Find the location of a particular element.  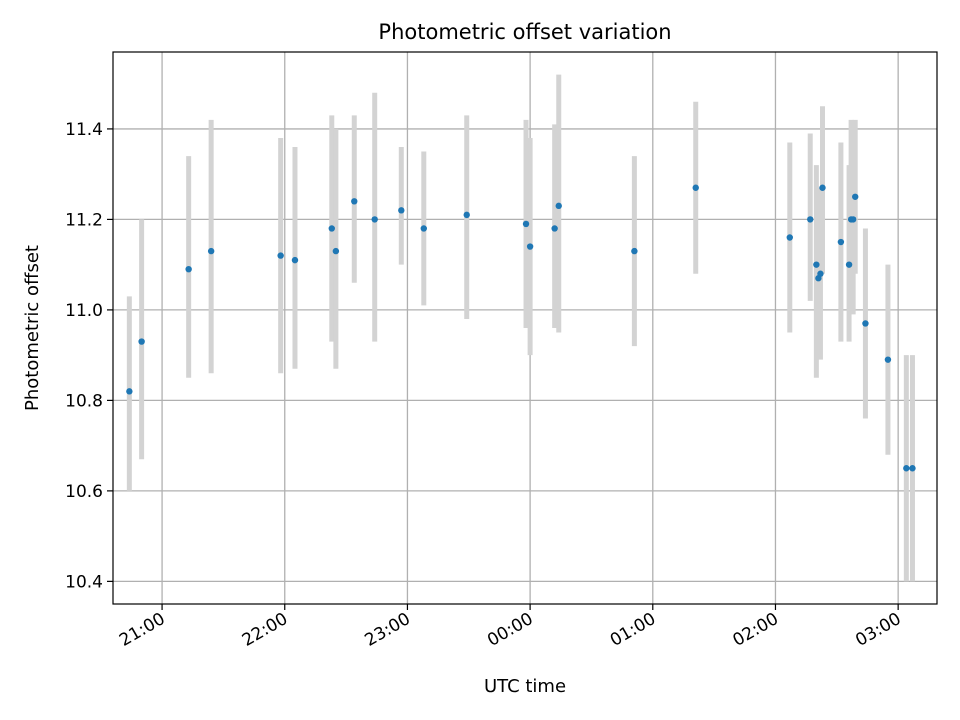

y-tick-label: 10.4 is located at coordinates (84, 582).